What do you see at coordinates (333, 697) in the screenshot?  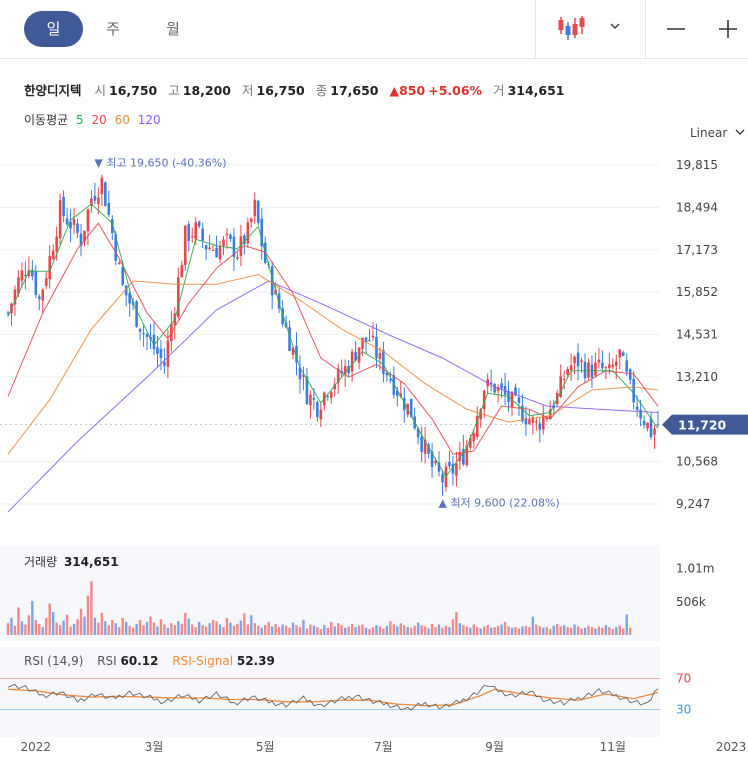 I see `rsi-signal-line` at bounding box center [333, 697].